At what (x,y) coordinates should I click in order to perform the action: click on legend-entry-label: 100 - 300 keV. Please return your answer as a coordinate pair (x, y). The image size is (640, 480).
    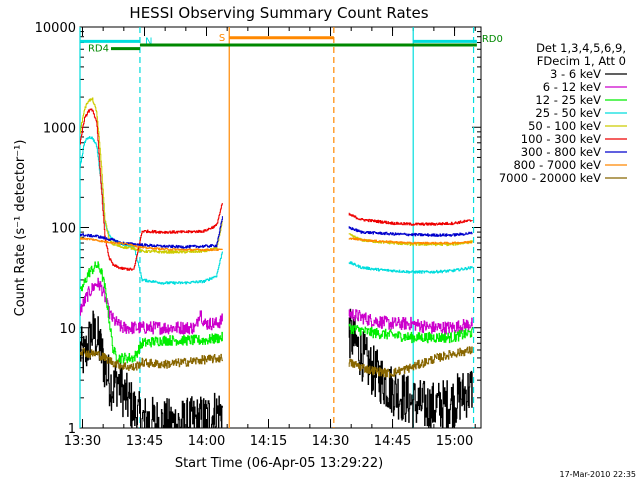
    Looking at the image, I should click on (561, 139).